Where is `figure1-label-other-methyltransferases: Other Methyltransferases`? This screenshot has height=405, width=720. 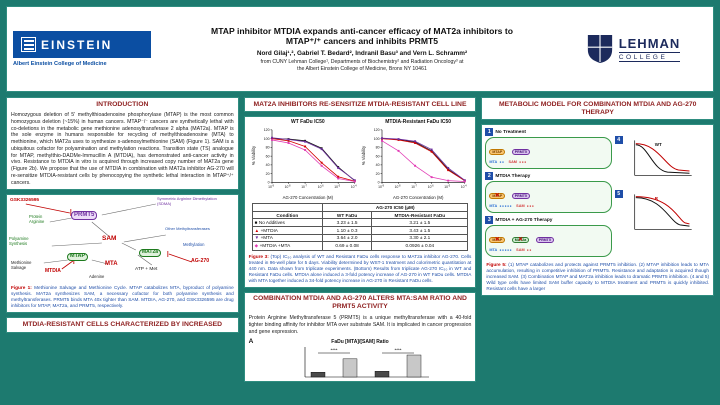 figure1-label-other-methyltransferases: Other Methyltransferases is located at coordinates (187, 229).